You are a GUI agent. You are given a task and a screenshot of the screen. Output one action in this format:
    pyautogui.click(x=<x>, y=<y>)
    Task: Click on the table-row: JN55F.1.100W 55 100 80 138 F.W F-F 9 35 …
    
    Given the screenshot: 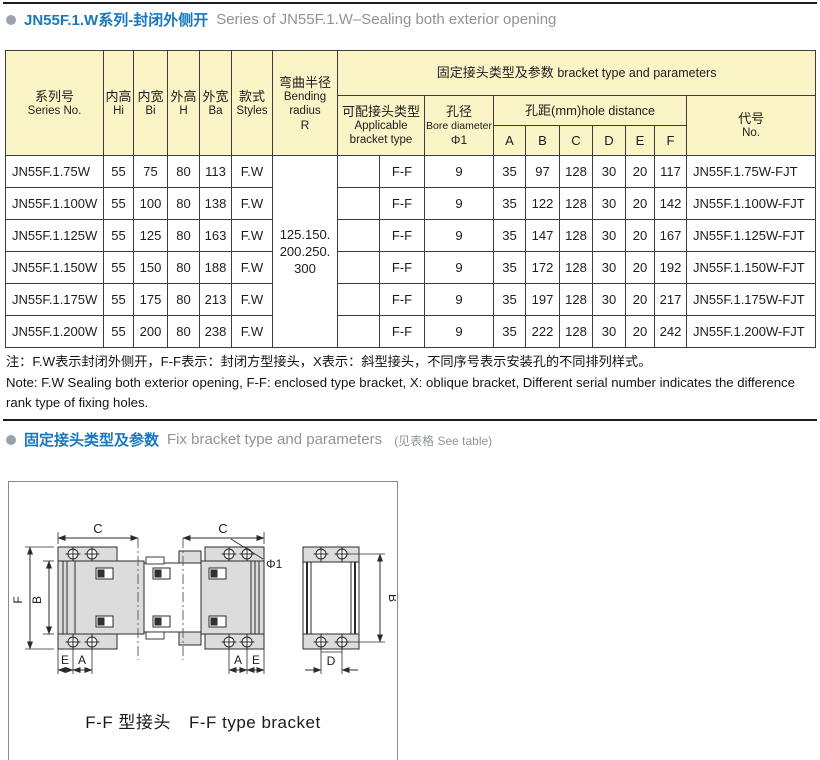 What is the action you would take?
    pyautogui.click(x=411, y=203)
    